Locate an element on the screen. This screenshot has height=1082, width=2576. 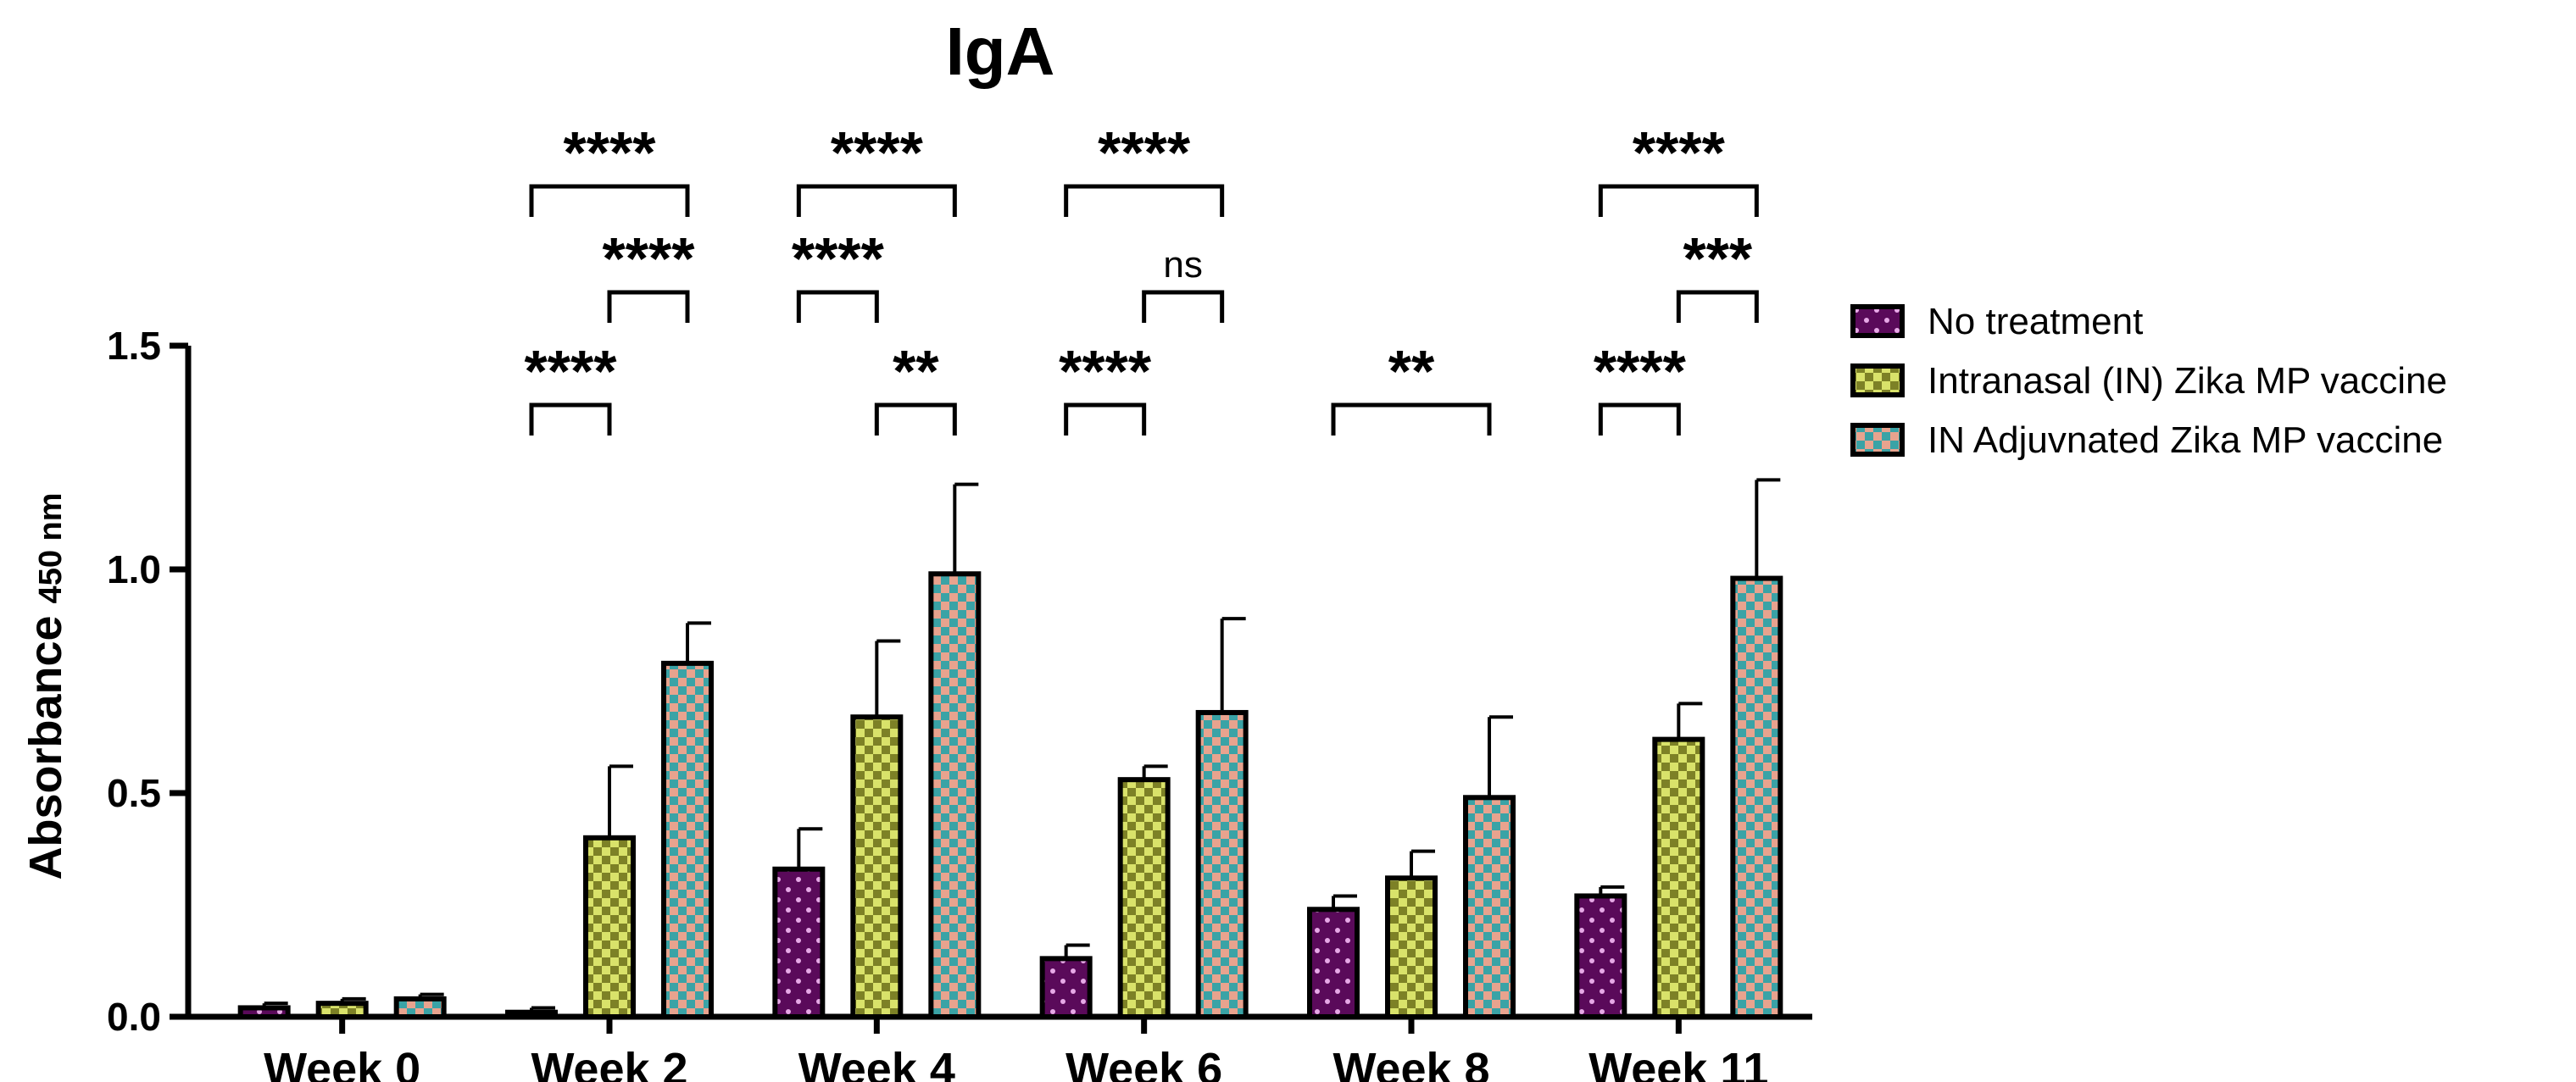
x-tick-label: Week 11 is located at coordinates (1678, 1063).